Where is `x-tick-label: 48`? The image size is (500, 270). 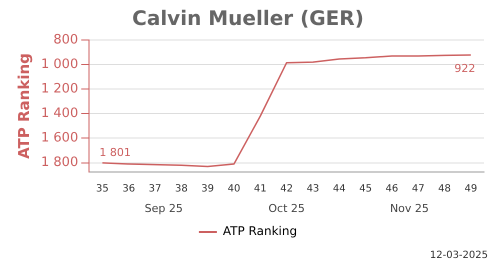 x-tick-label: 48 is located at coordinates (444, 189).